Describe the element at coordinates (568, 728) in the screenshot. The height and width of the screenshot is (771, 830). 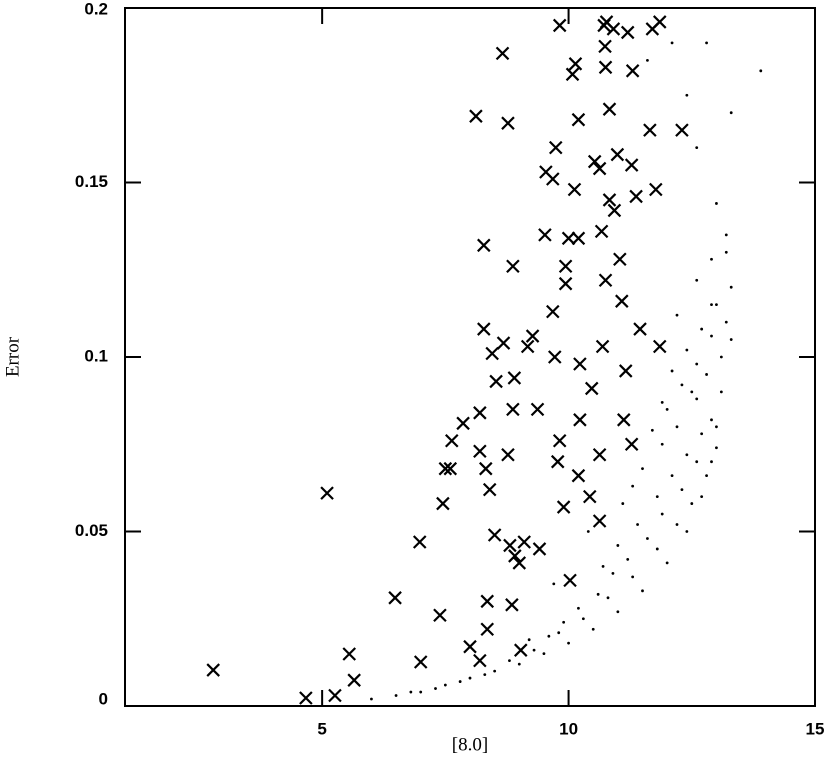
I see `x-tick-label: 10` at that location.